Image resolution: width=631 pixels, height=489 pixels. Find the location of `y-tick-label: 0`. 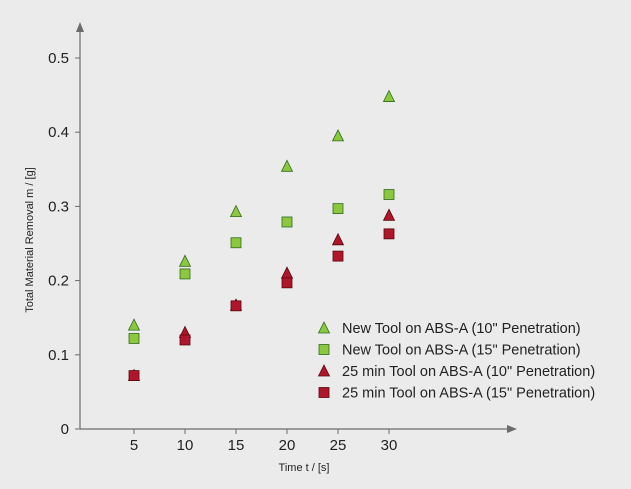

y-tick-label: 0 is located at coordinates (65, 429).